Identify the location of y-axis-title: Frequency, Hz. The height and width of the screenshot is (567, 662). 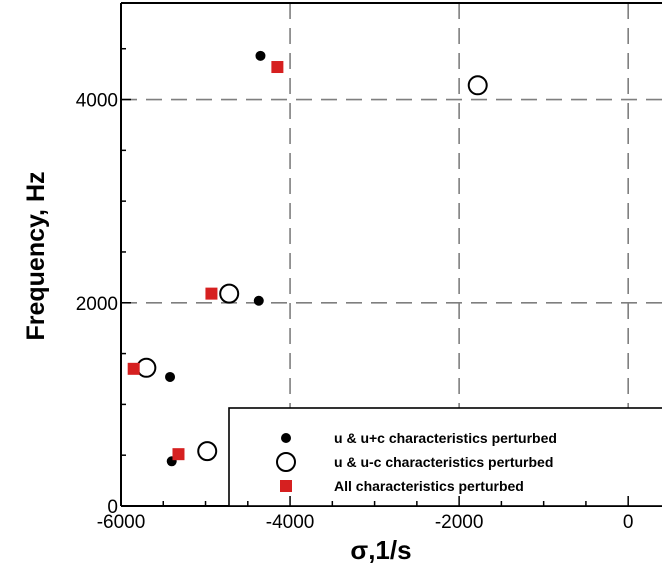
(36, 255).